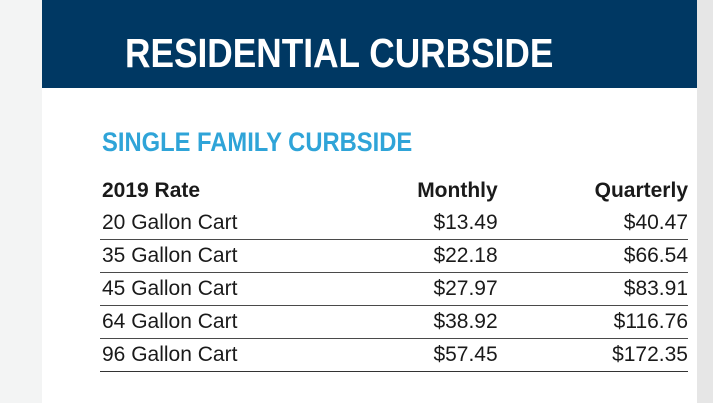 The height and width of the screenshot is (403, 713). What do you see at coordinates (230, 256) in the screenshot?
I see `cart-size-cell: 35 Gallon Cart` at bounding box center [230, 256].